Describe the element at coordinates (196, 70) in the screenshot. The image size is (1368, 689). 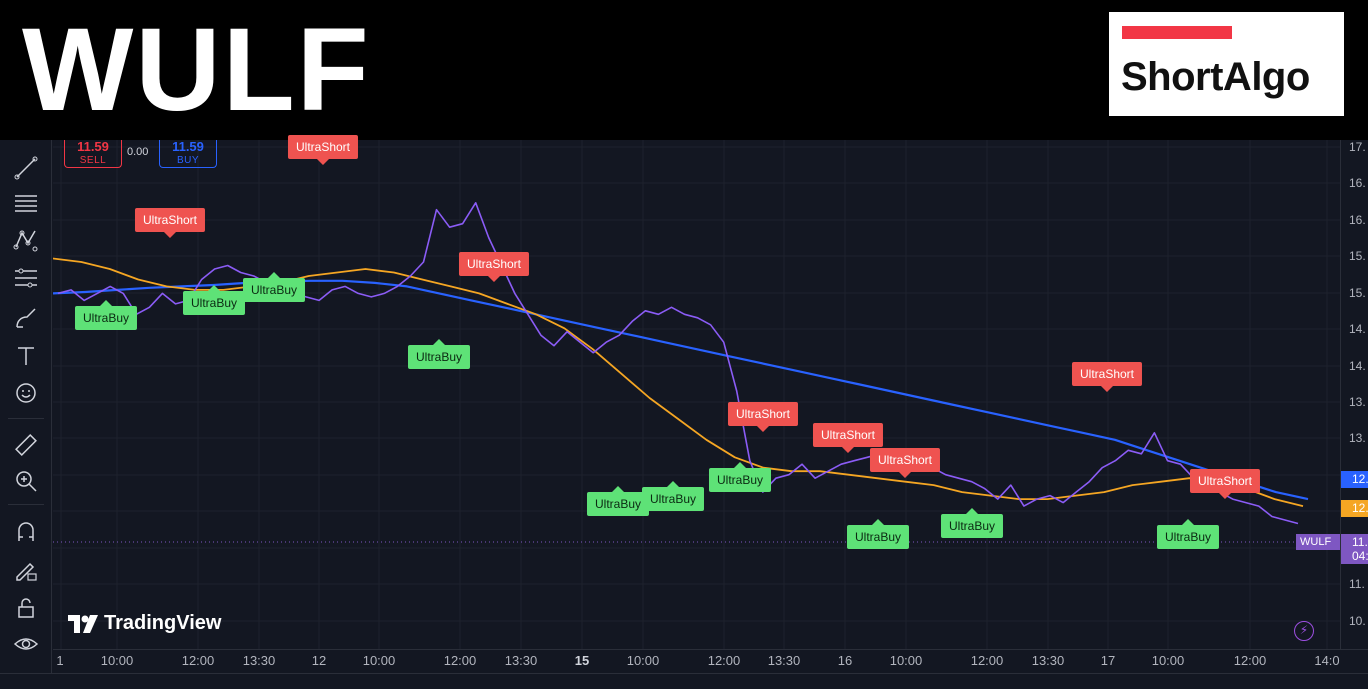
I see `ticker-title: WULF` at that location.